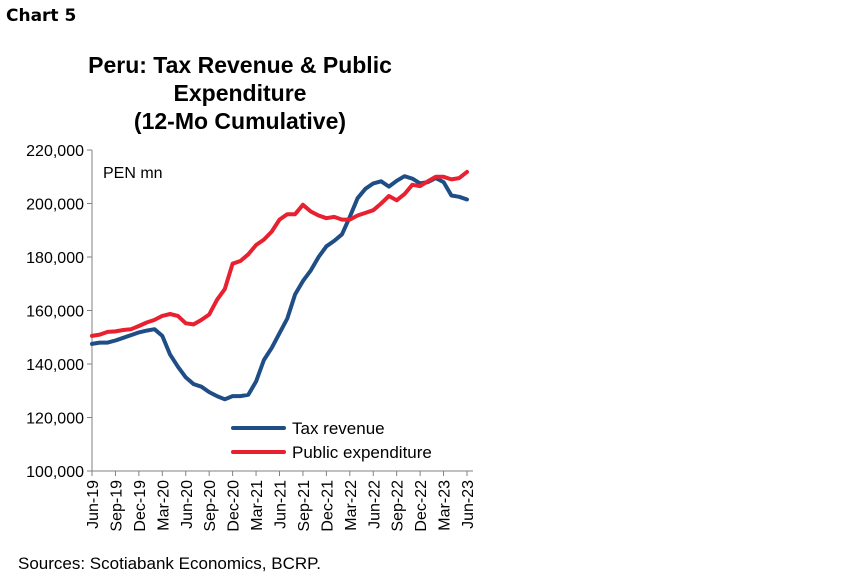 The width and height of the screenshot is (849, 581). I want to click on x-tick-label: Dec-21, so click(327, 506).